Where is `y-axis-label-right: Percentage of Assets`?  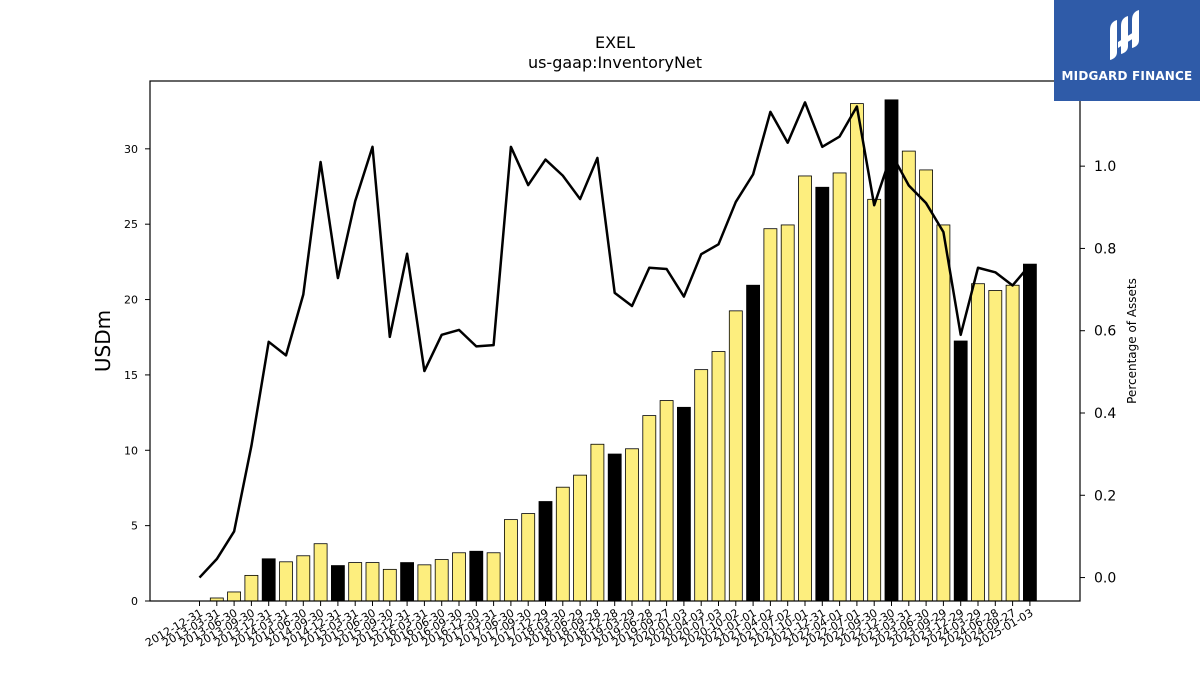 y-axis-label-right: Percentage of Assets is located at coordinates (1132, 341).